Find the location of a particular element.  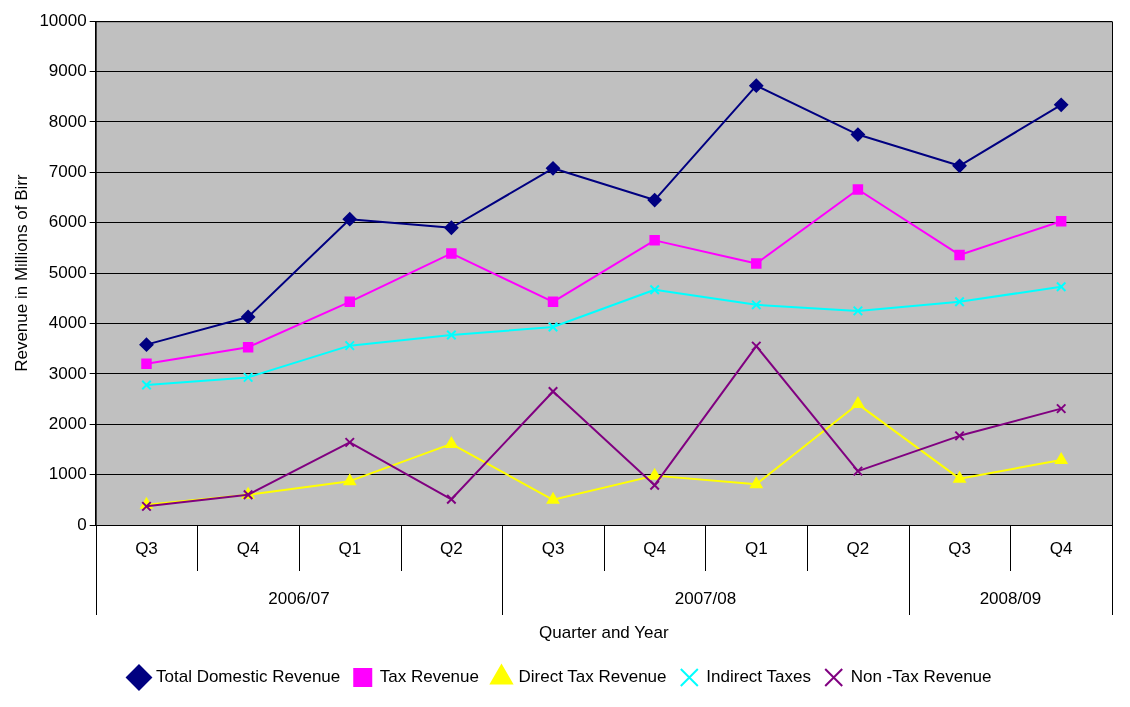

y-tick-label: 0 is located at coordinates (82, 524).